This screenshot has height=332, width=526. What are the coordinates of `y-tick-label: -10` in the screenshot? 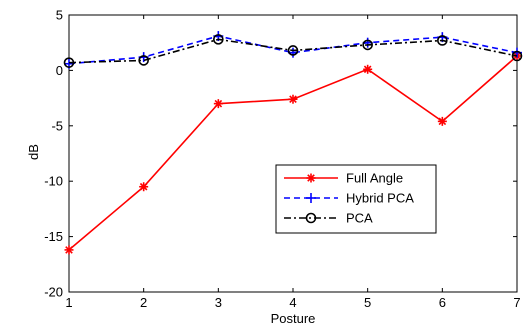 It's located at (53, 181).